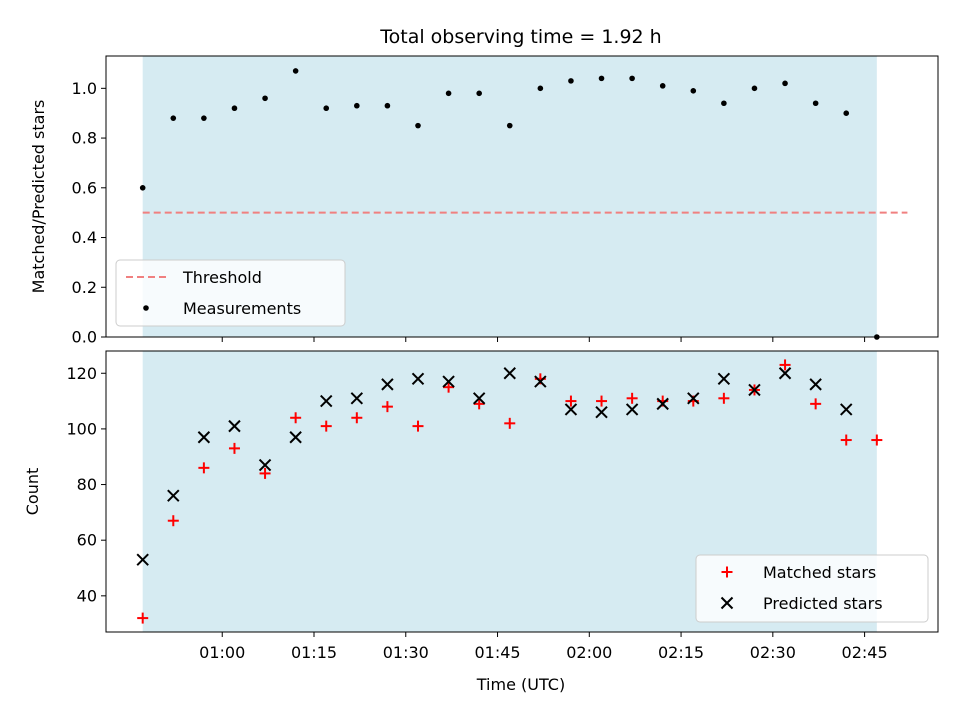 The height and width of the screenshot is (720, 960). Describe the element at coordinates (84, 337) in the screenshot. I see `ratio-y-tick-label: 0.0` at that location.